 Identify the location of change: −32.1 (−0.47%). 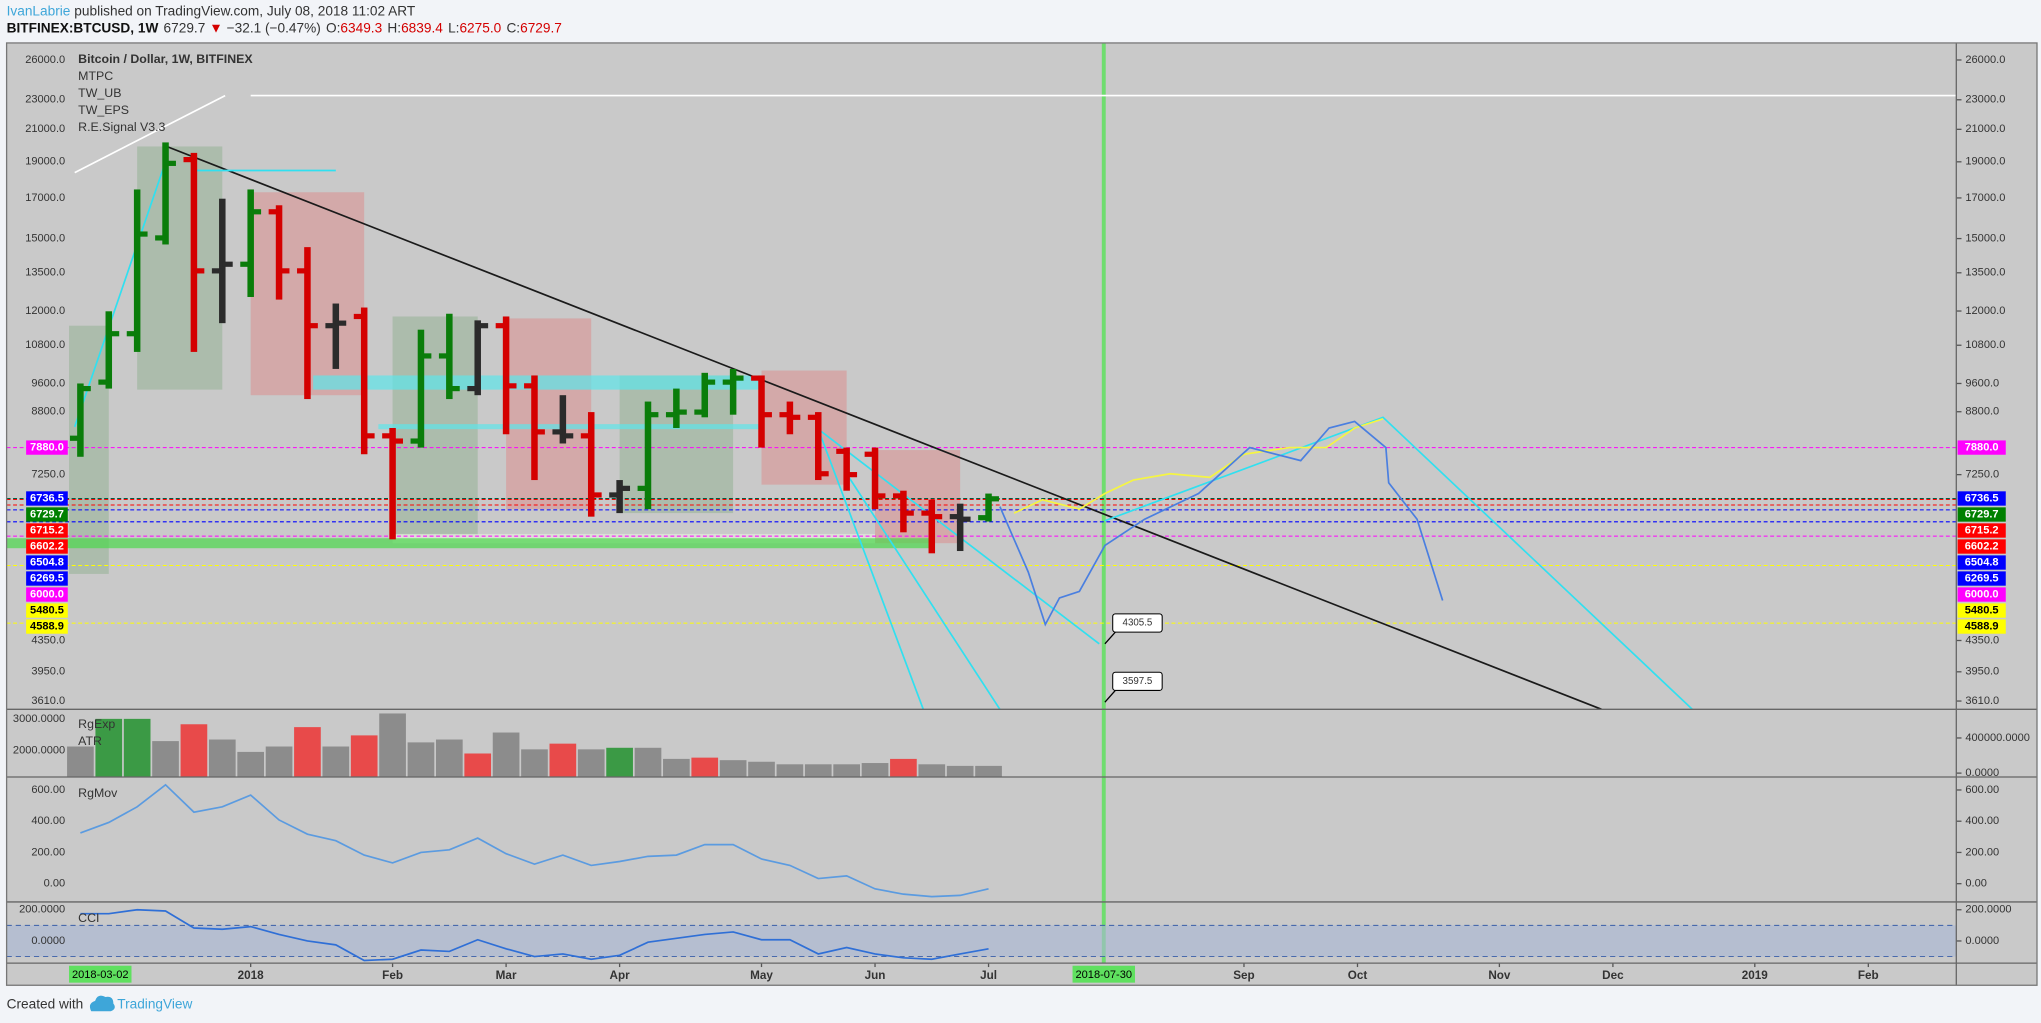
(274, 27).